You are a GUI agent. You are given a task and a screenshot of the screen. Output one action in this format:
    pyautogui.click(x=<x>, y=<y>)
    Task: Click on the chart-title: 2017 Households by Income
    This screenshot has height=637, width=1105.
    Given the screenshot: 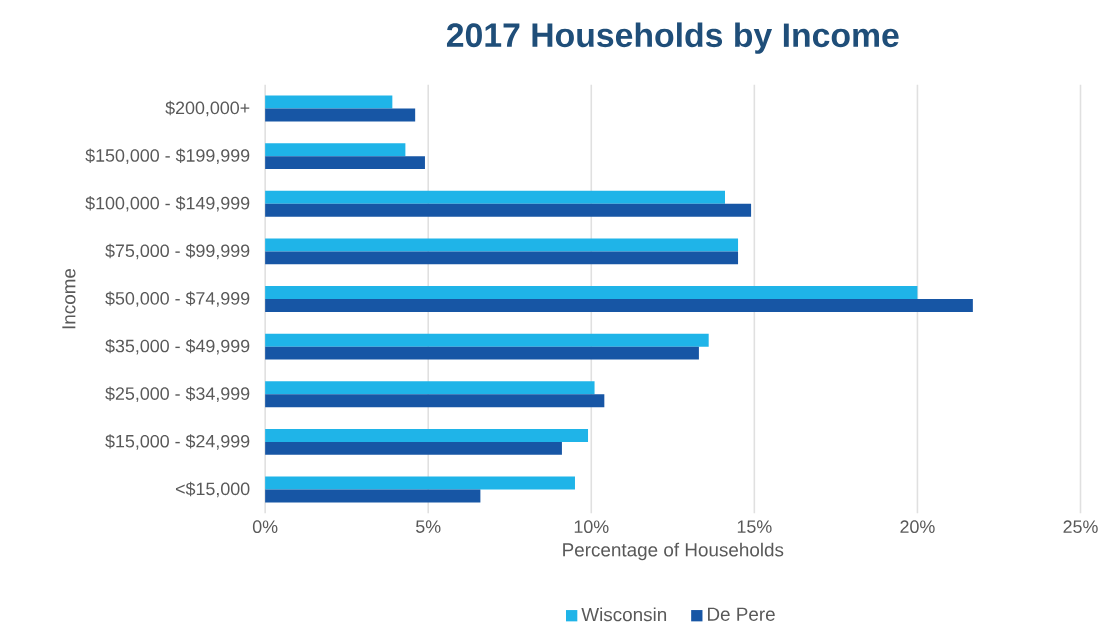 What is the action you would take?
    pyautogui.click(x=672, y=38)
    